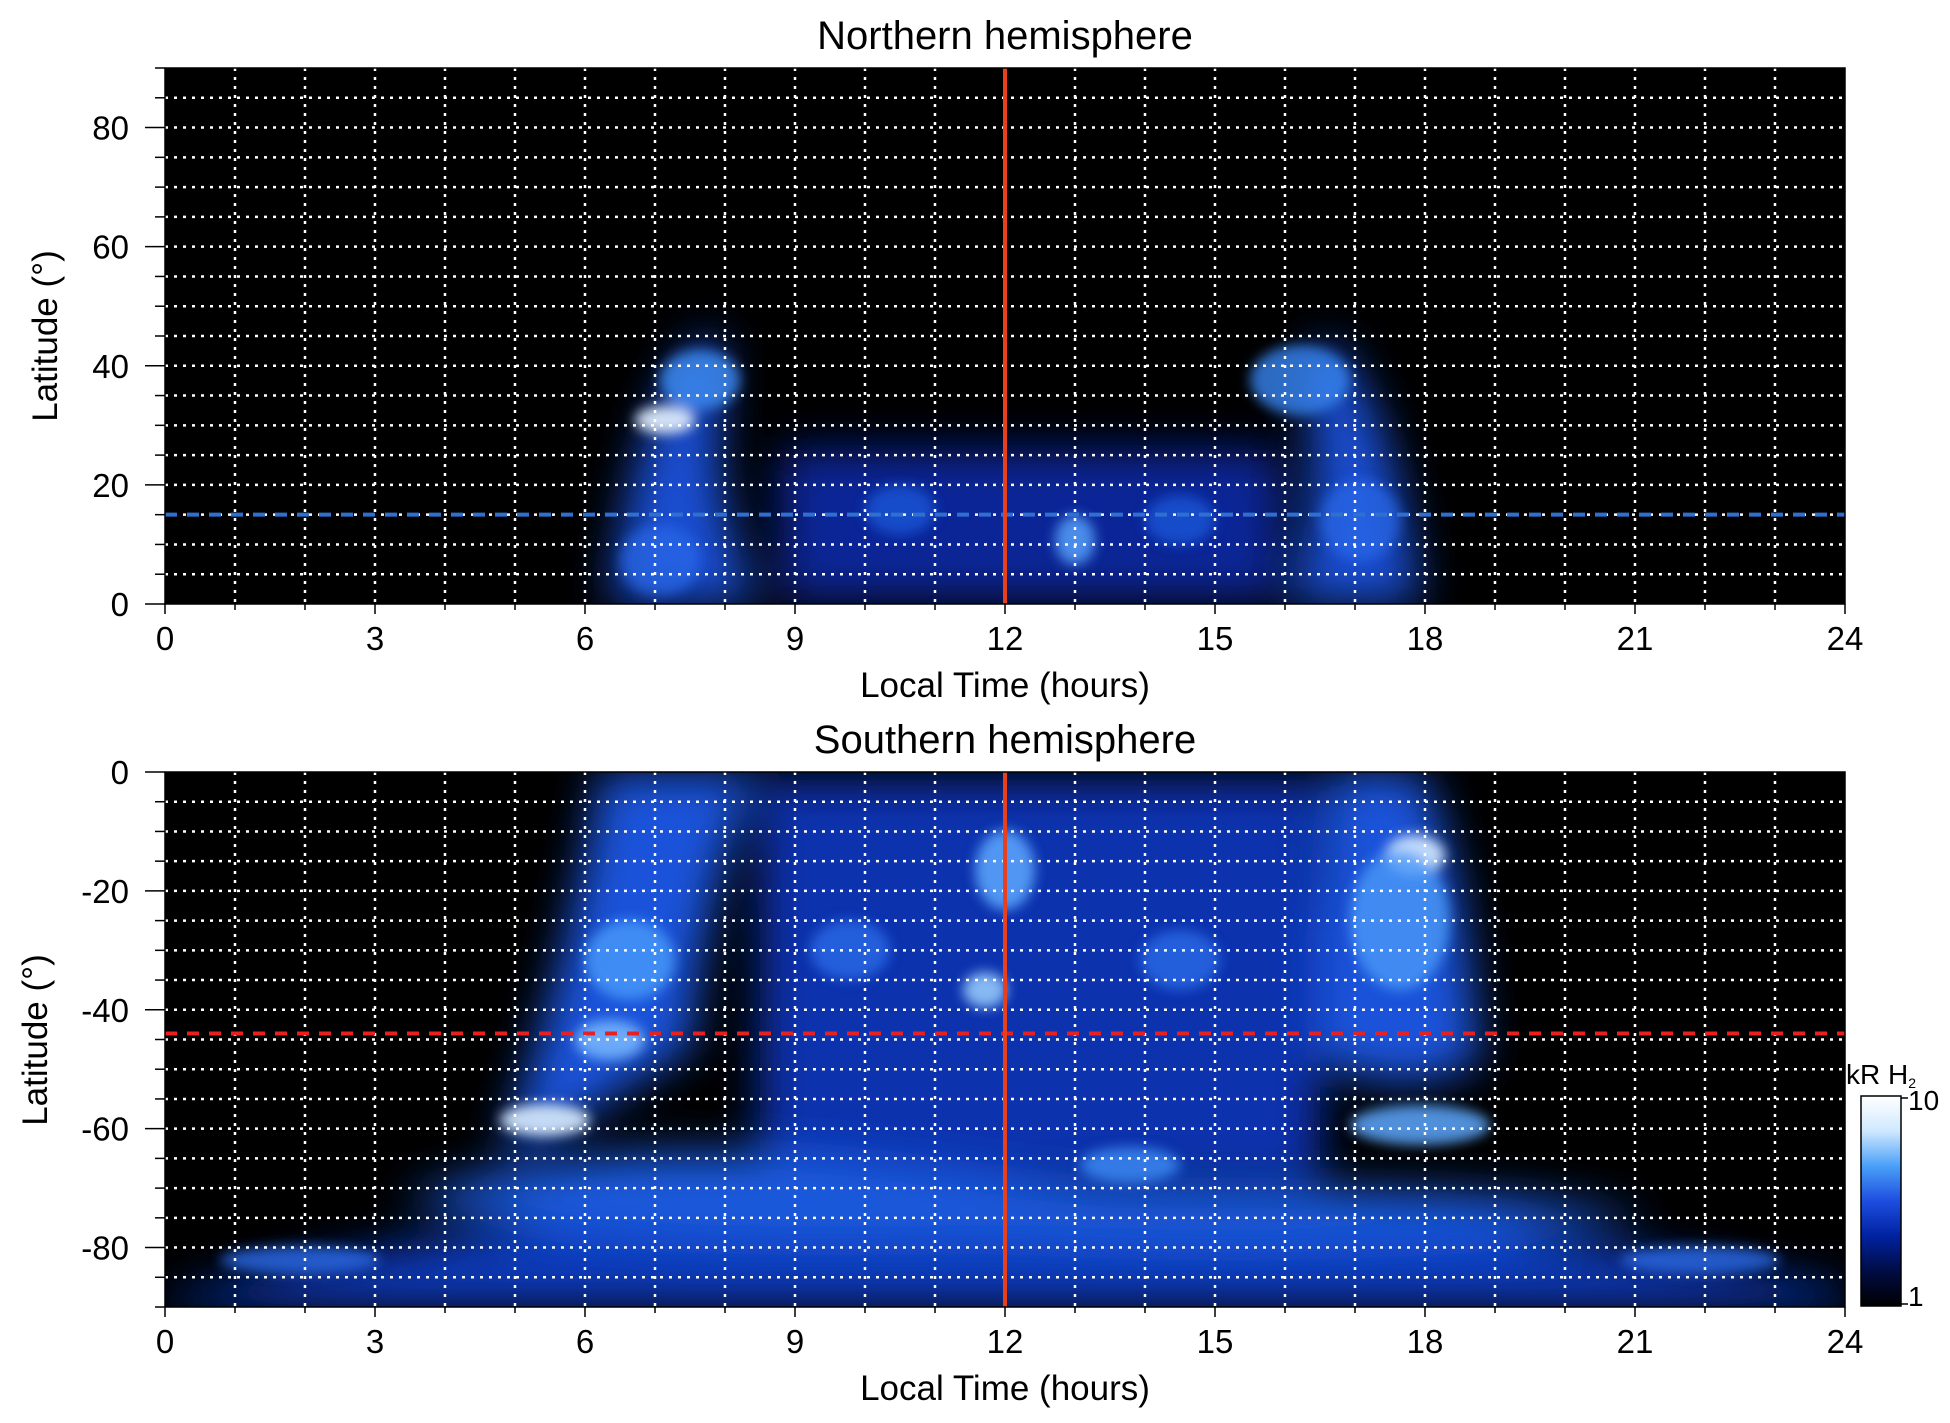 Image resolution: width=1950 pixels, height=1423 pixels. What do you see at coordinates (110, 247) in the screenshot?
I see `y-tick-label: 60` at bounding box center [110, 247].